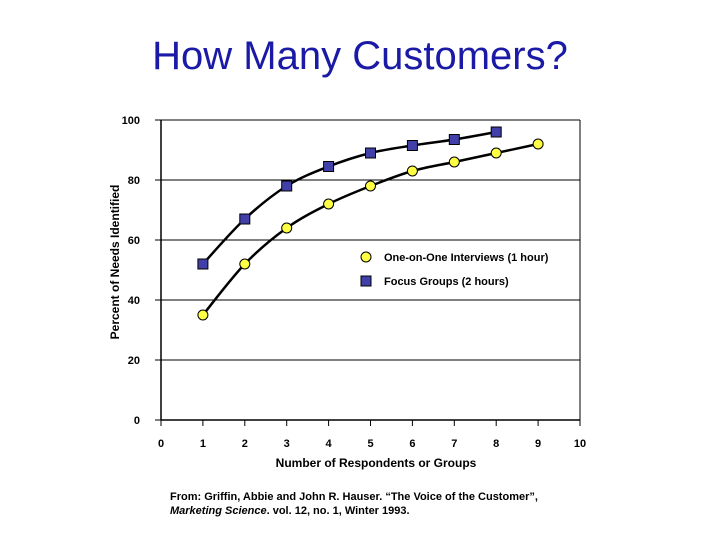 Image resolution: width=720 pixels, height=540 pixels. What do you see at coordinates (203, 444) in the screenshot?
I see `x-tick-label: 1` at bounding box center [203, 444].